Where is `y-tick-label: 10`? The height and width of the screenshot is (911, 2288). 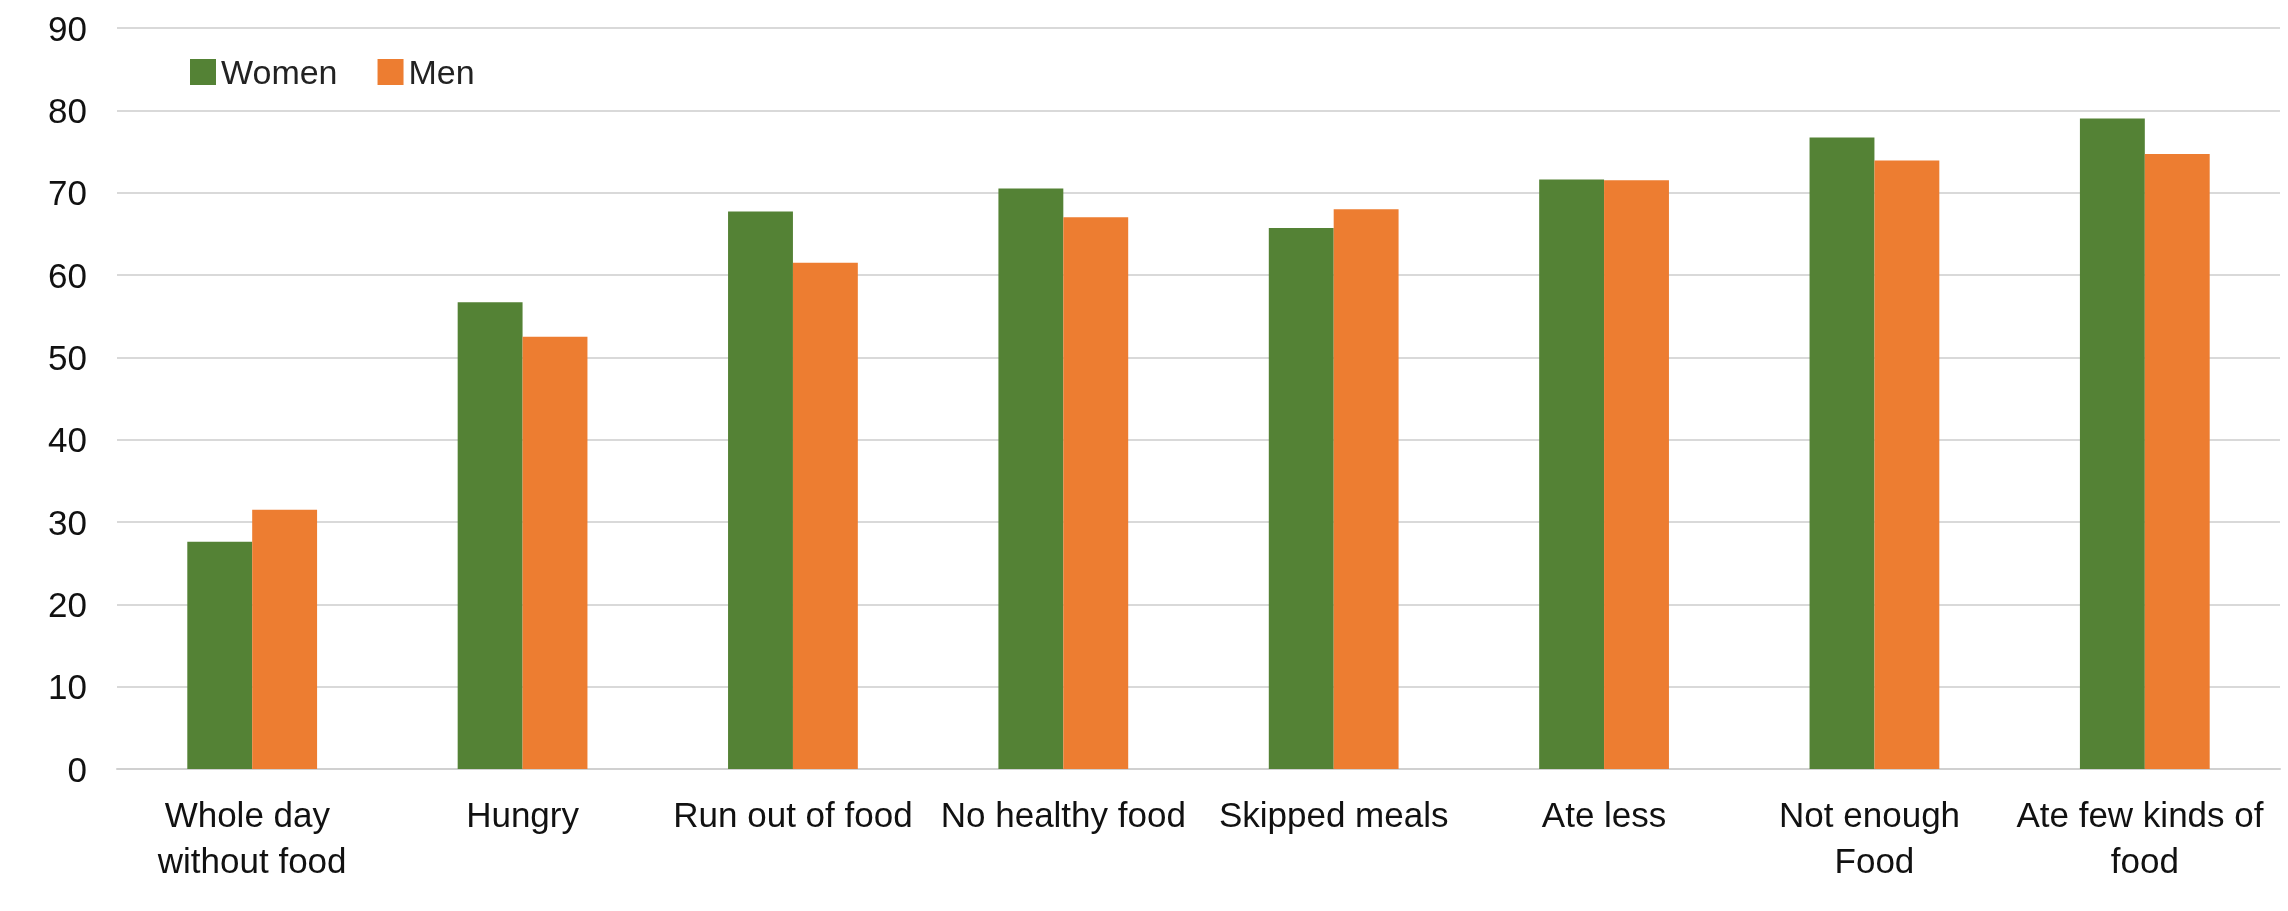
y-tick-label: 10 is located at coordinates (67, 687).